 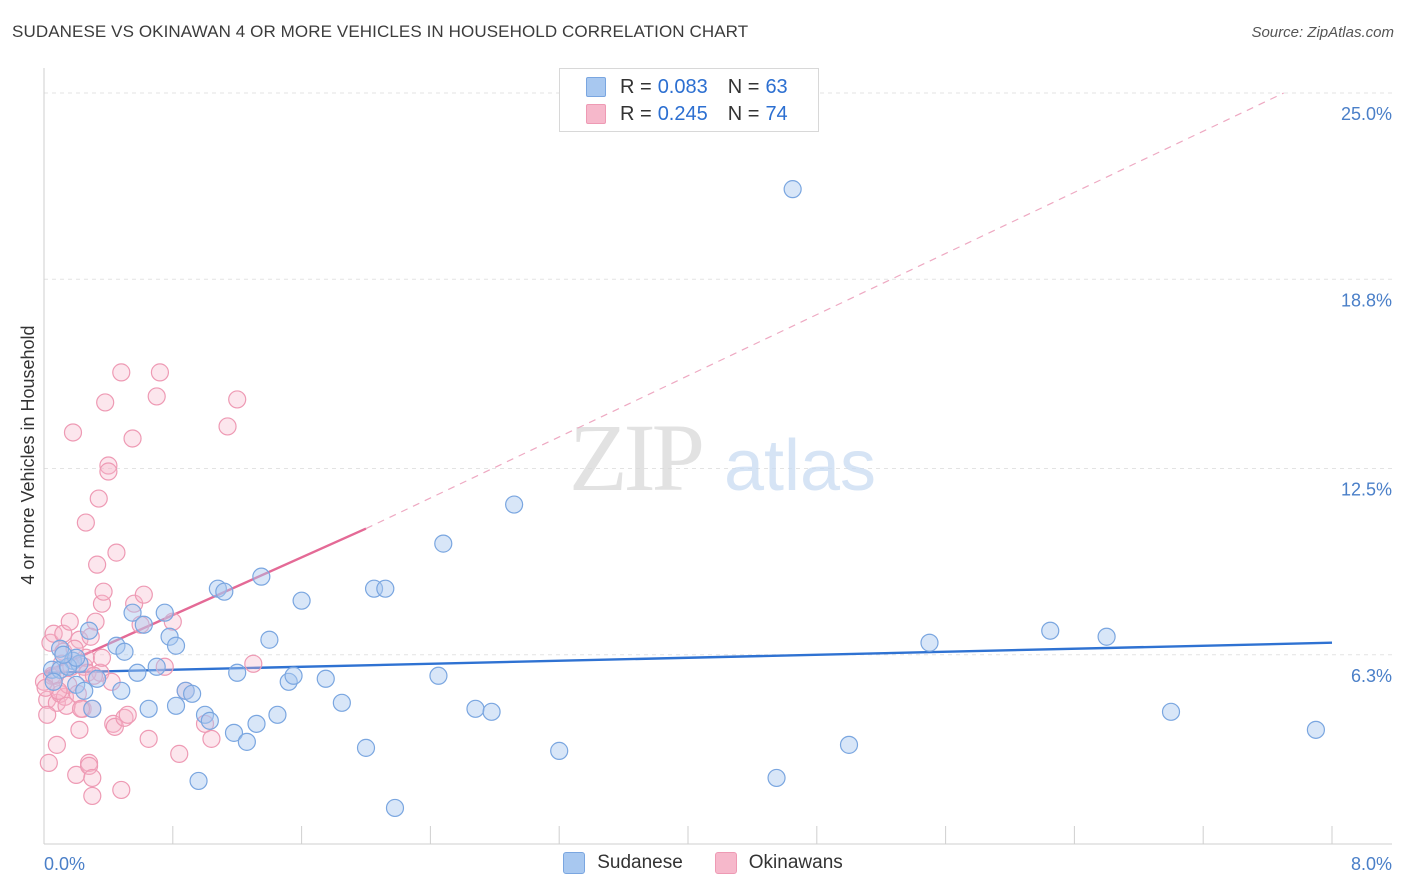 I want to click on series-legend: Sudanese Okinawans, so click(x=703, y=863).